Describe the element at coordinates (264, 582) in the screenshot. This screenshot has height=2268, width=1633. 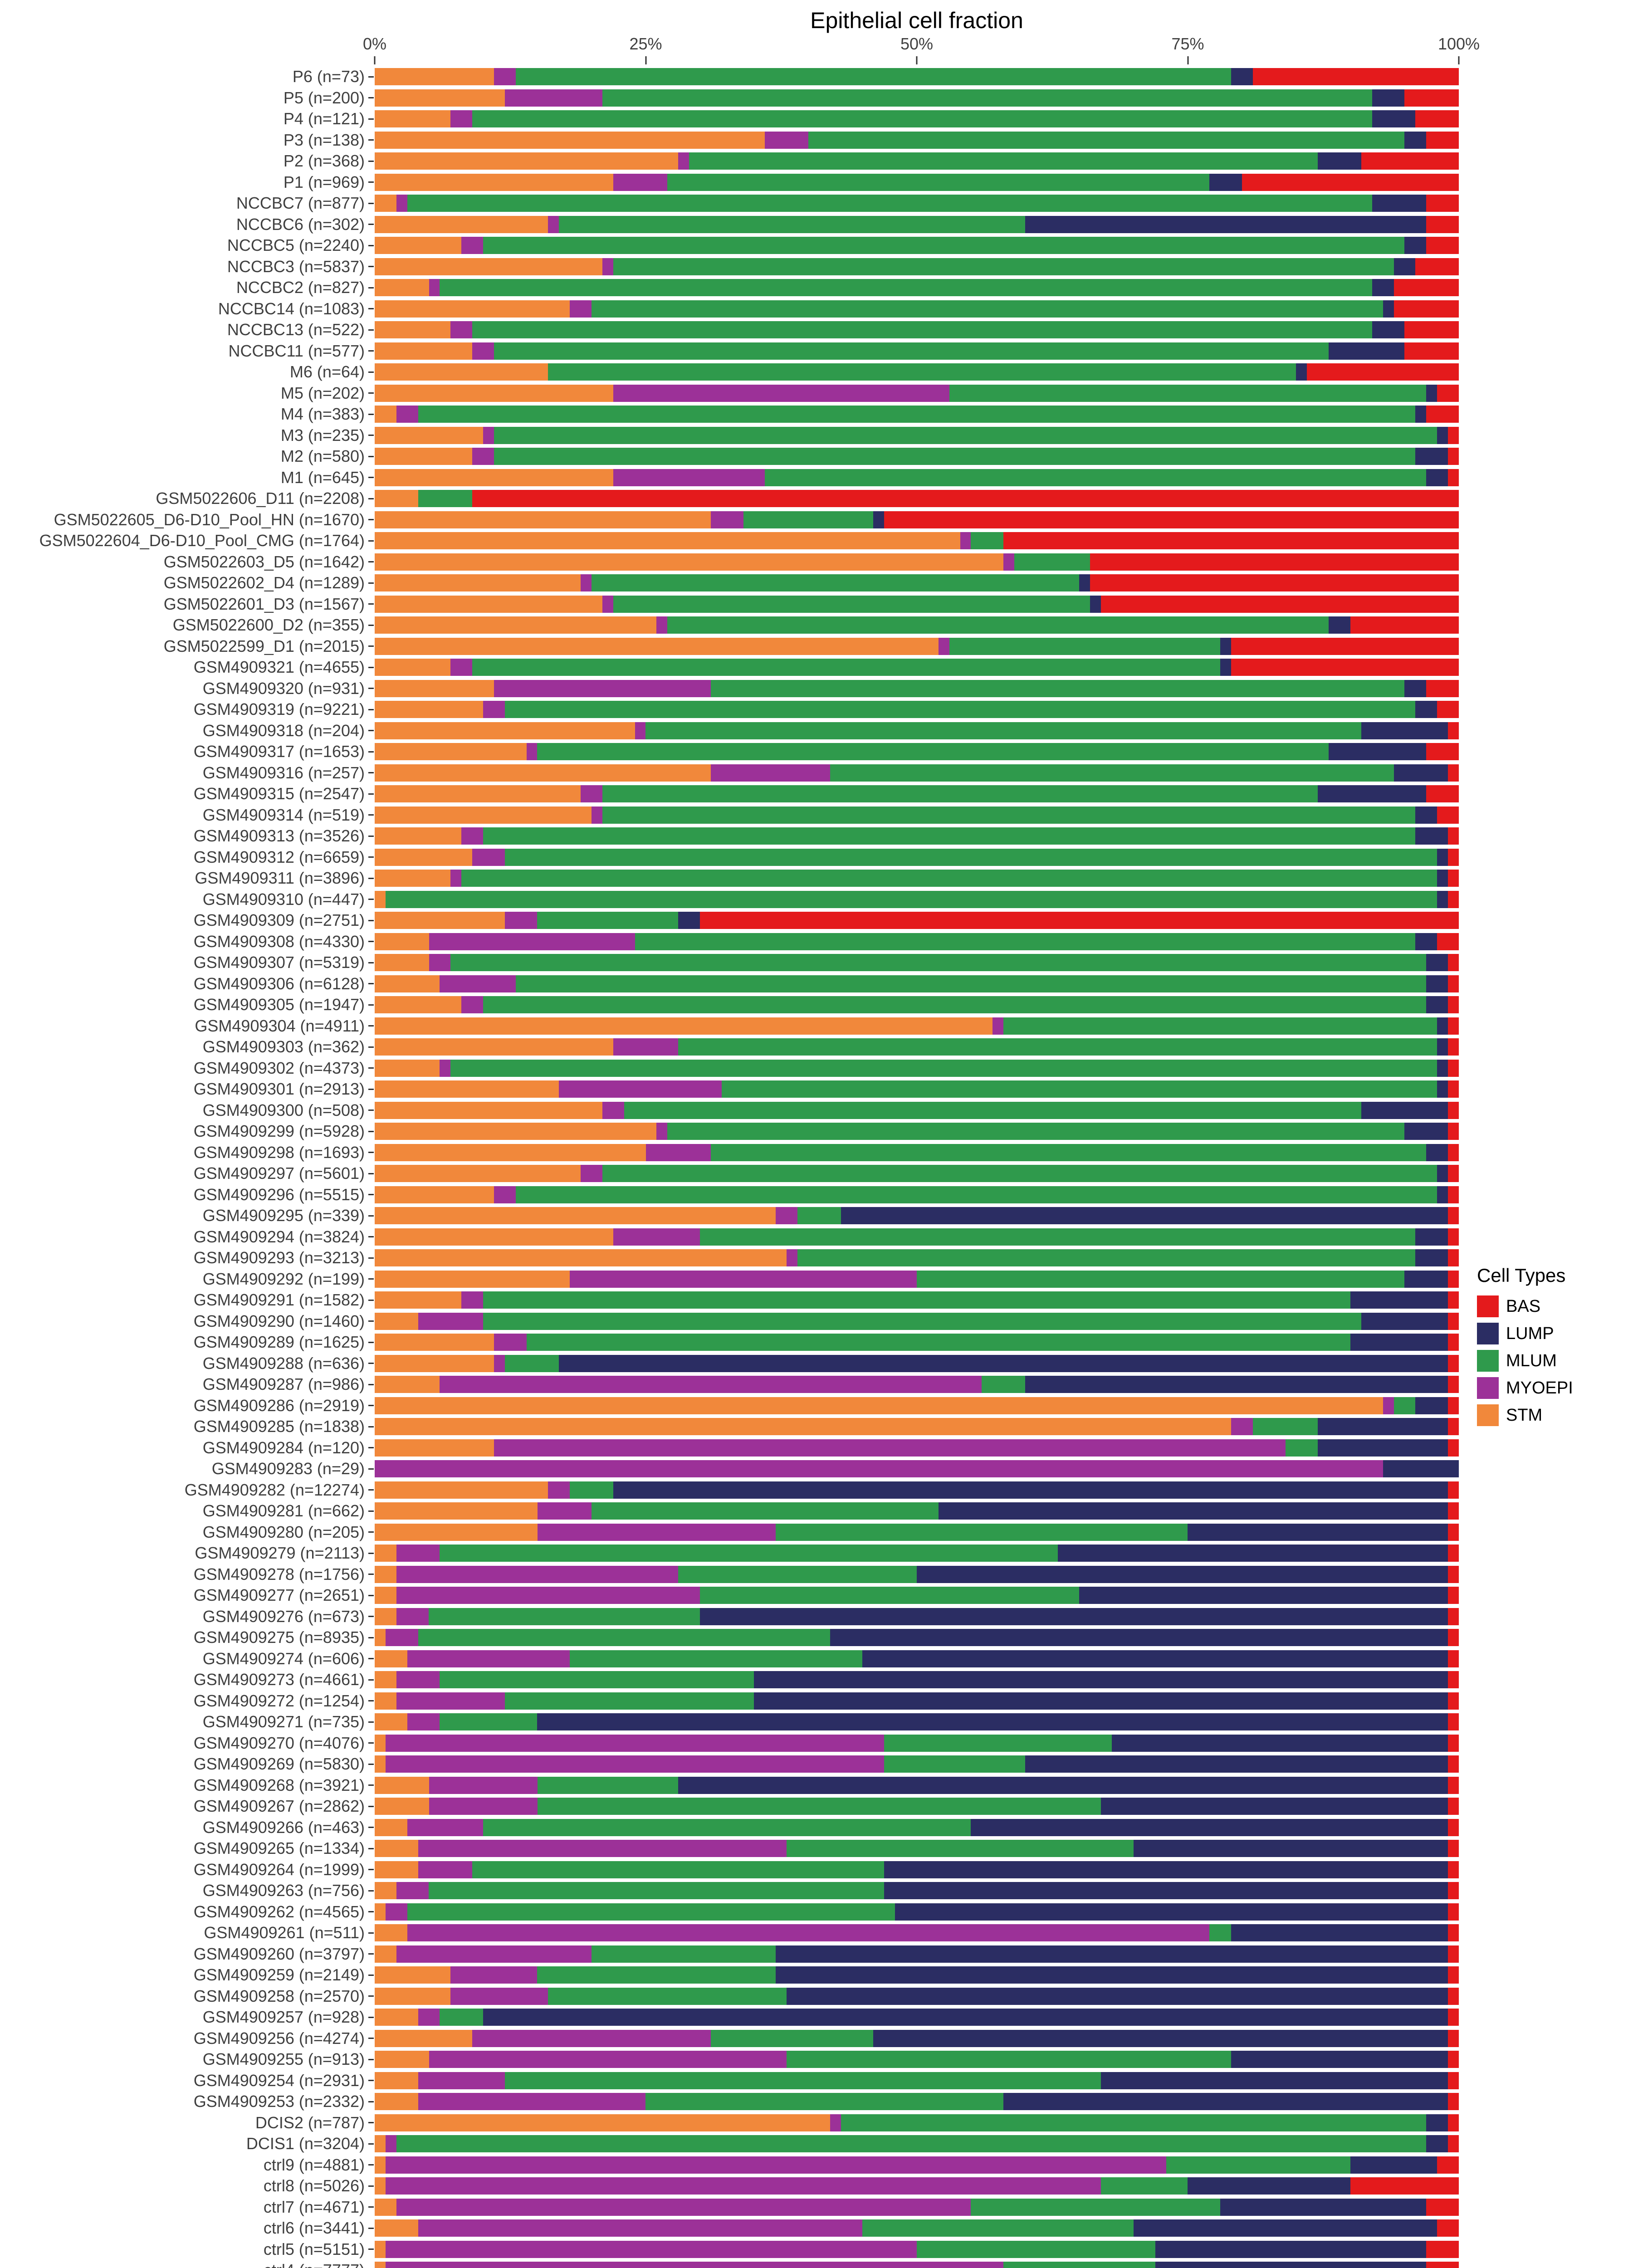
I see `row-label: GSM5022602_D4 (n=1289)` at that location.